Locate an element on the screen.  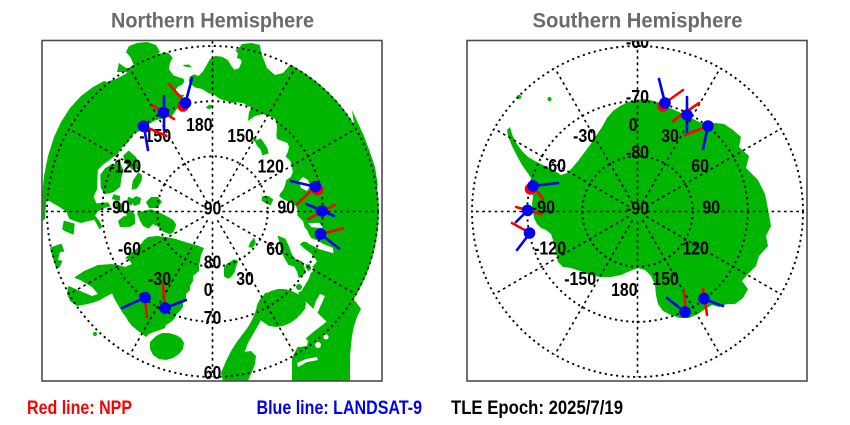
svg-text: 80 is located at coordinates (213, 262).